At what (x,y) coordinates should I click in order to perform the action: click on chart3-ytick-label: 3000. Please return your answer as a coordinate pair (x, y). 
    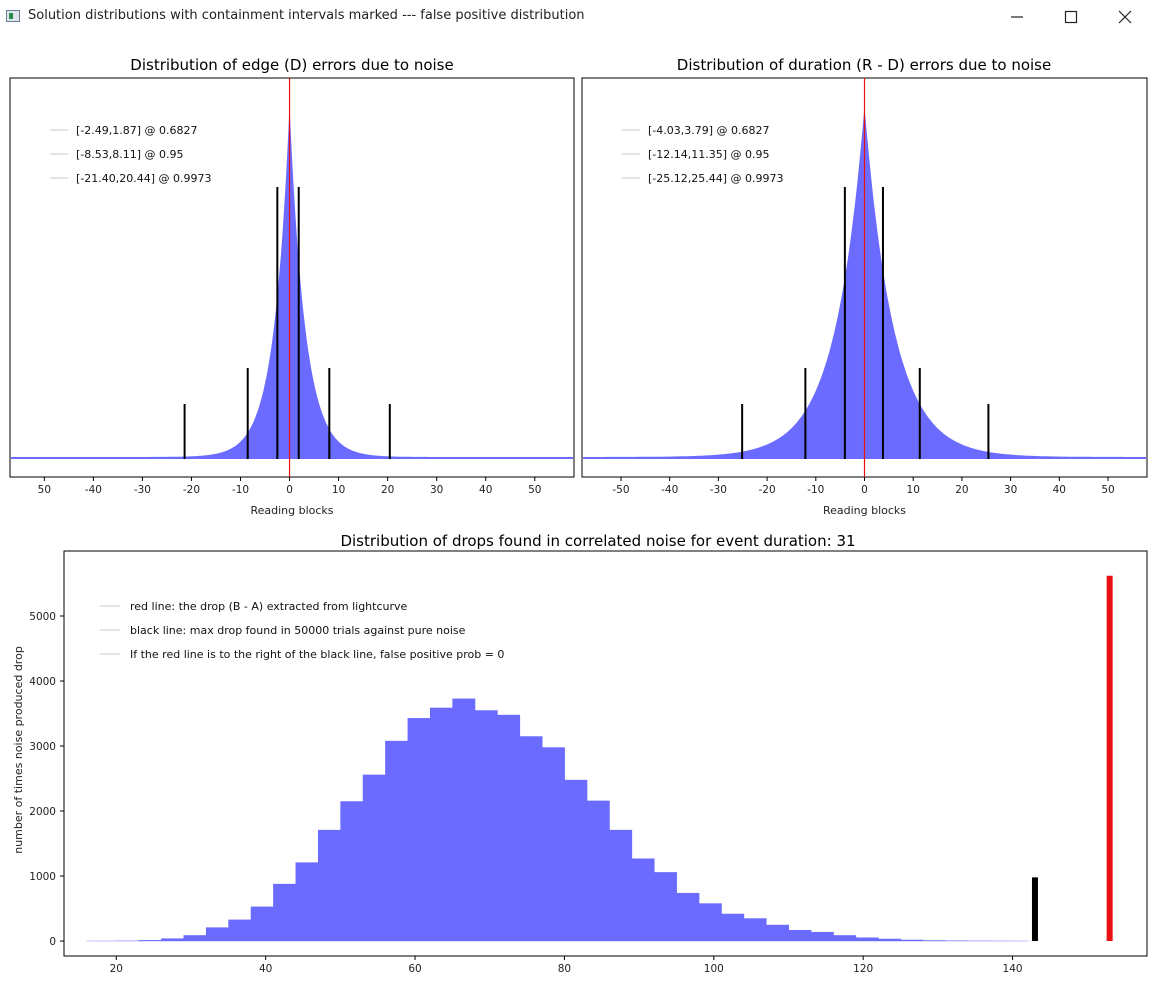
    Looking at the image, I should click on (42, 747).